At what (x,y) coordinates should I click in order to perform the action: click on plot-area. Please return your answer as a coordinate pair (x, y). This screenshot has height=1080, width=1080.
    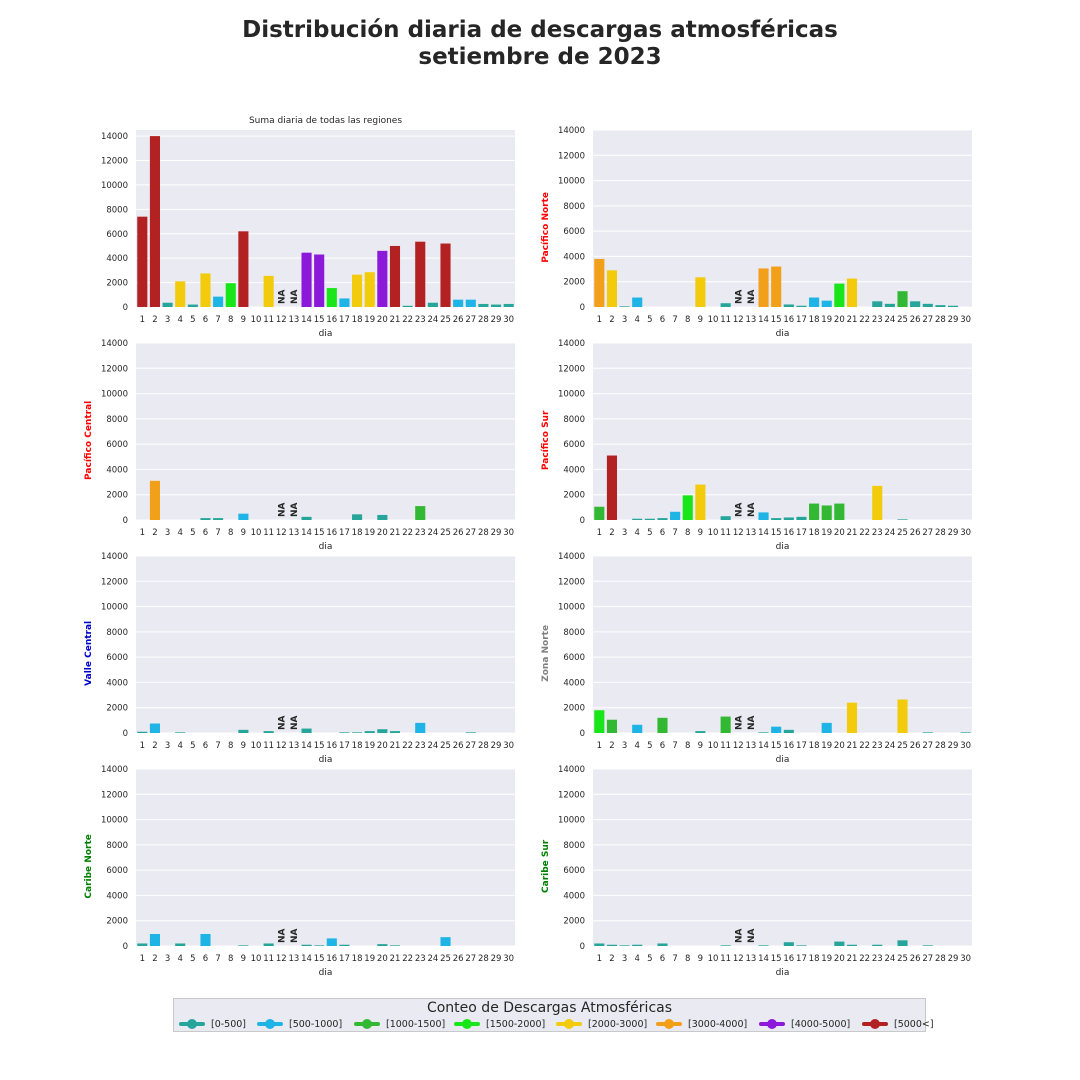
    Looking at the image, I should click on (325, 431).